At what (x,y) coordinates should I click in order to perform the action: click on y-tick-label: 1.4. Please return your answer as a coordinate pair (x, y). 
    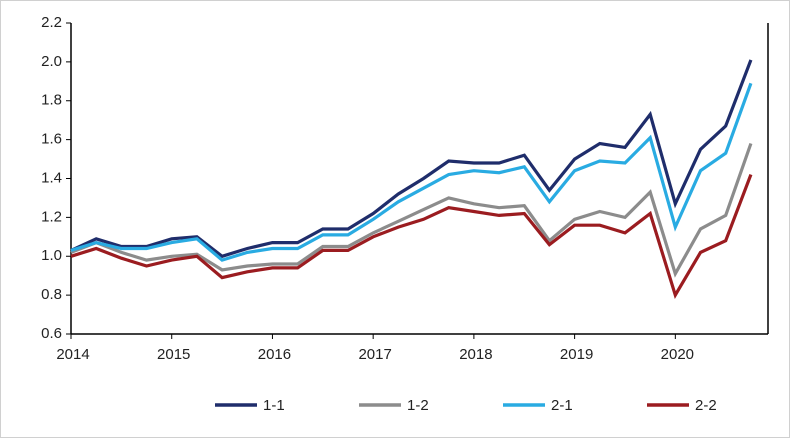
    Looking at the image, I should click on (51, 177).